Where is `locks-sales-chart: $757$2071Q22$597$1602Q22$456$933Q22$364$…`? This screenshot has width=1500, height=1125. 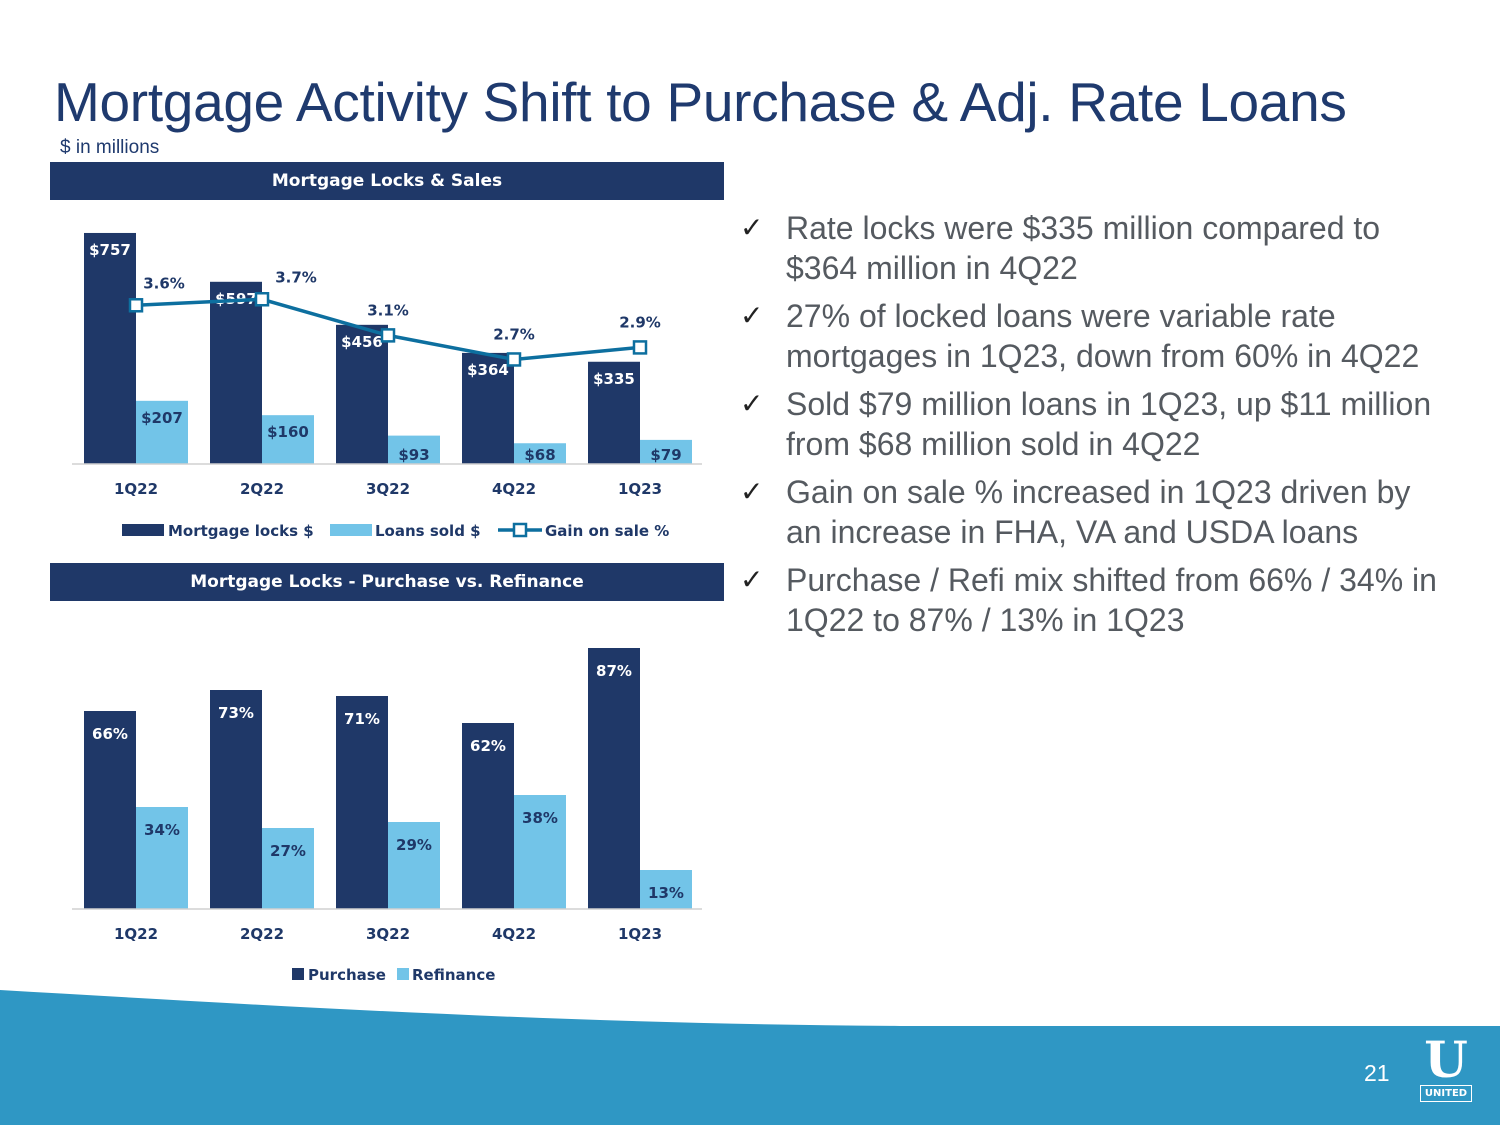
locks-sales-chart: $757$2071Q22$597$1602Q22$456$933Q22$364$… is located at coordinates (387, 386).